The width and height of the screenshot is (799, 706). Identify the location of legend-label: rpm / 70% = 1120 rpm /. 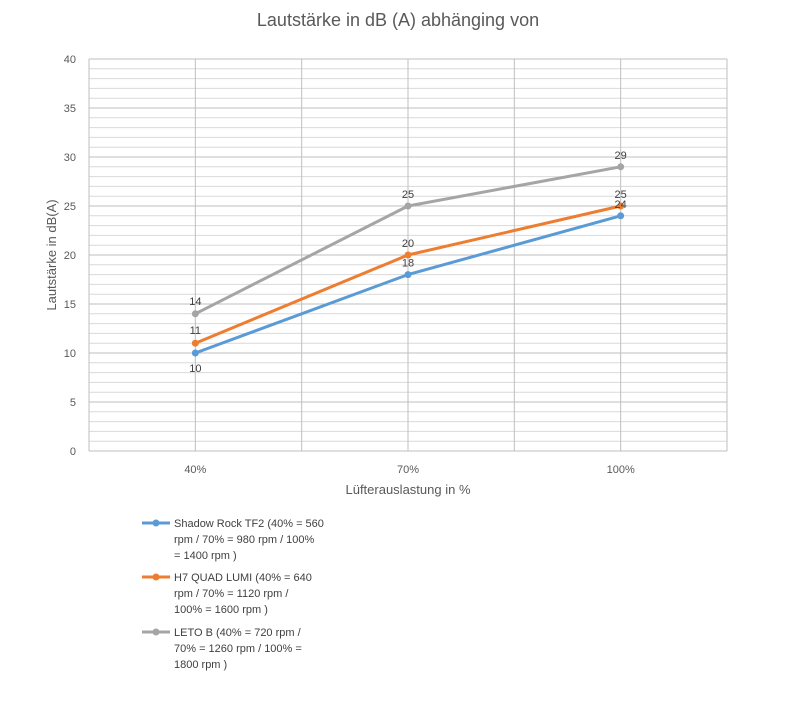
(231, 594).